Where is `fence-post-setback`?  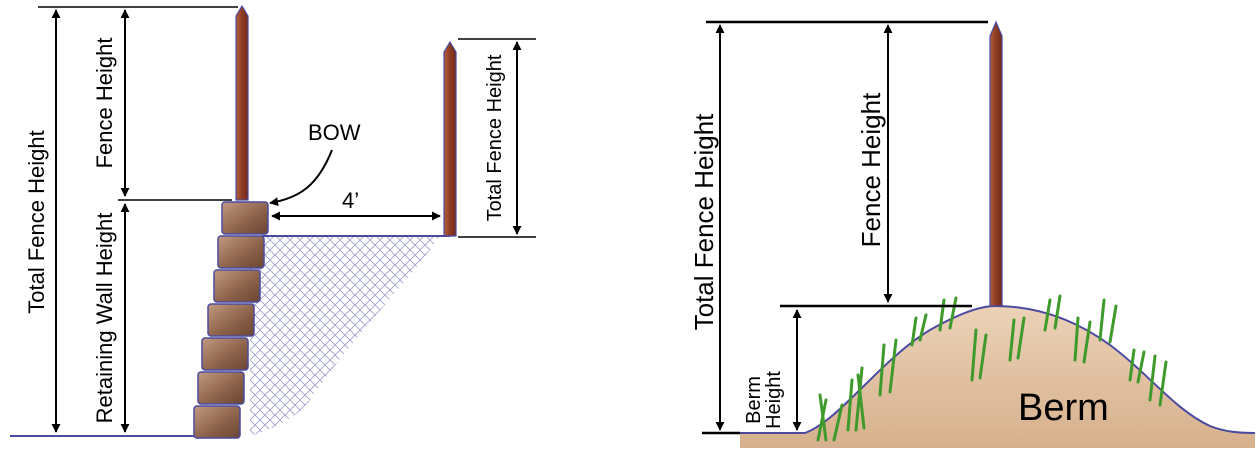
fence-post-setback is located at coordinates (450, 138).